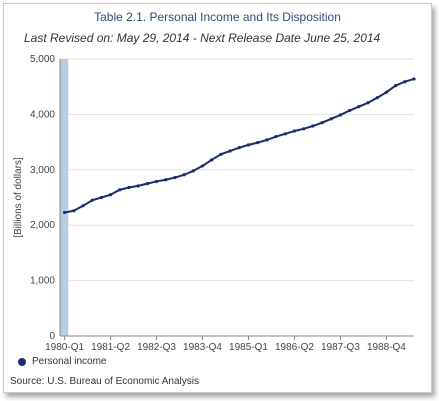 The width and height of the screenshot is (439, 401). Describe the element at coordinates (386, 347) in the screenshot. I see `x-tick-label: 1988-Q4` at that location.